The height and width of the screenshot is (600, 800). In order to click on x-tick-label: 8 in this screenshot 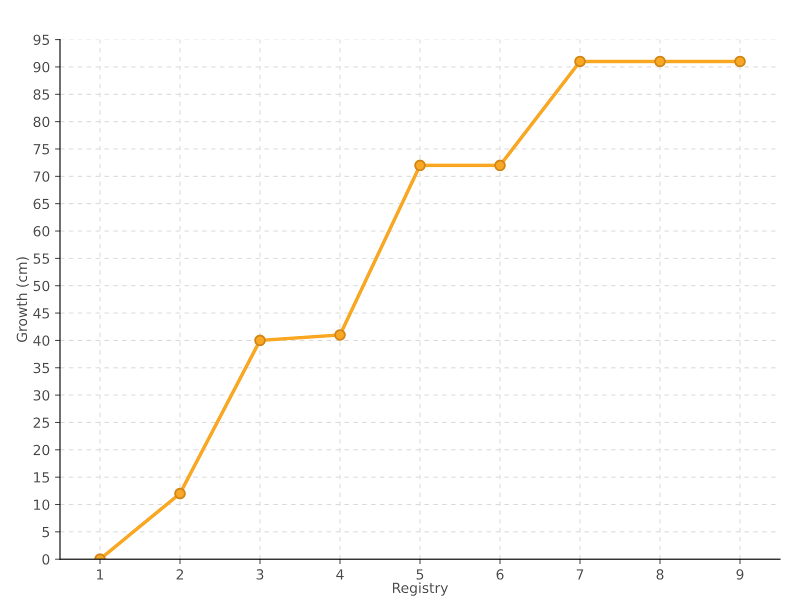, I will do `click(660, 574)`.